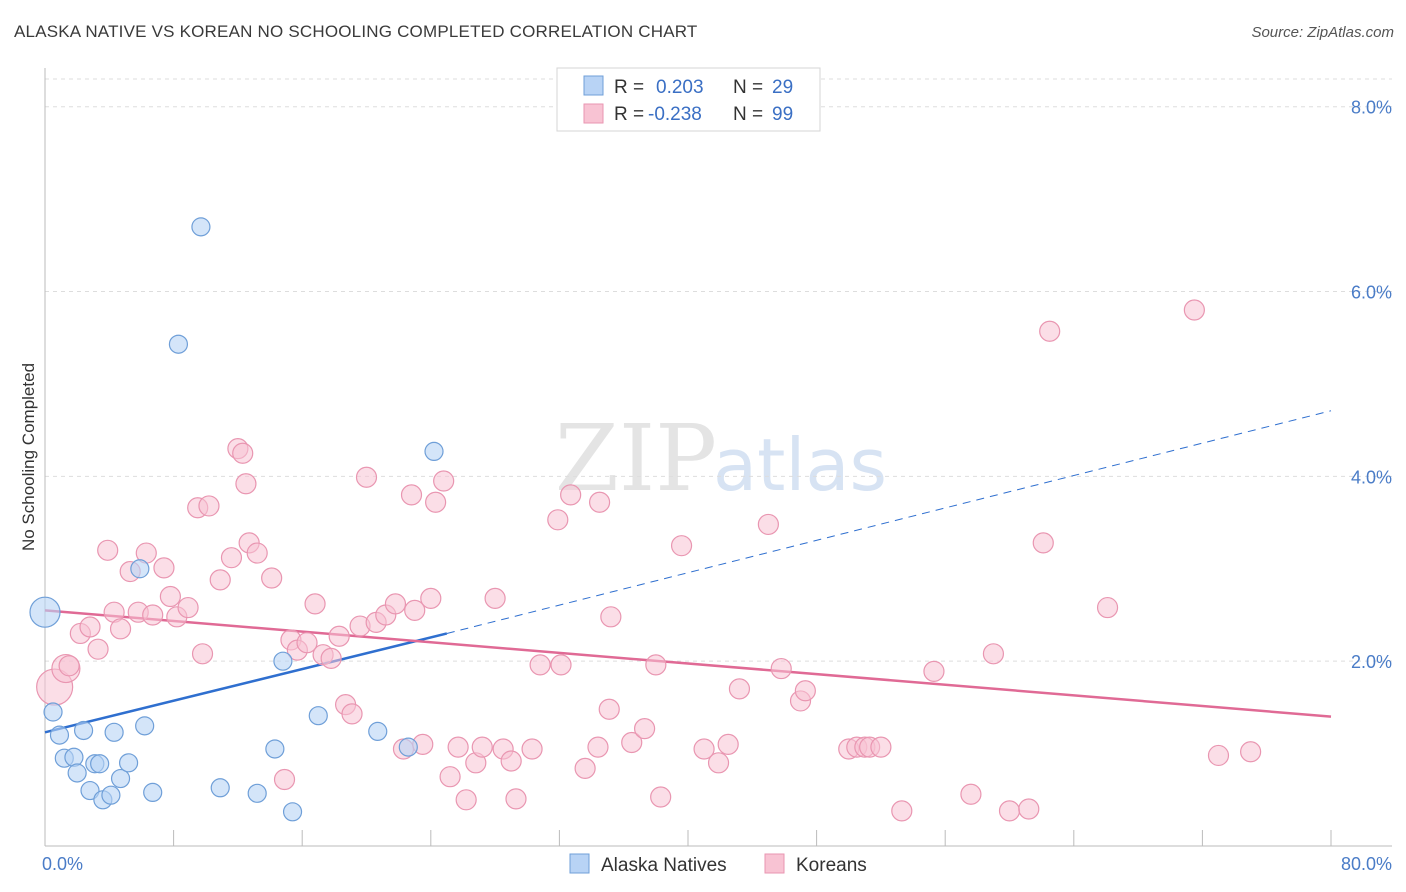  Describe the element at coordinates (1371, 108) in the screenshot. I see `y-tick-label: 8.0%` at that location.